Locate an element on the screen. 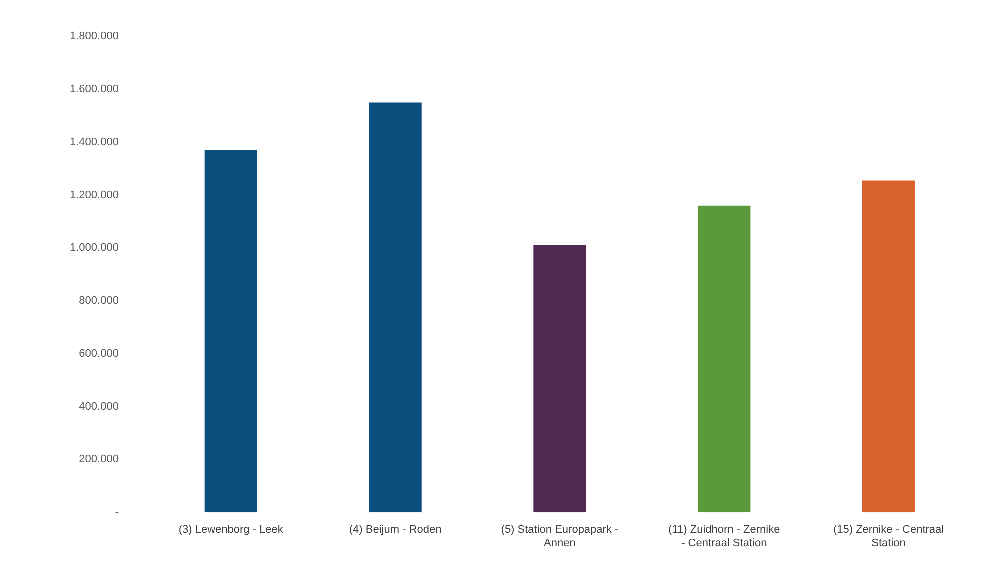  y-tick-label: 1.800.000 is located at coordinates (94, 36).